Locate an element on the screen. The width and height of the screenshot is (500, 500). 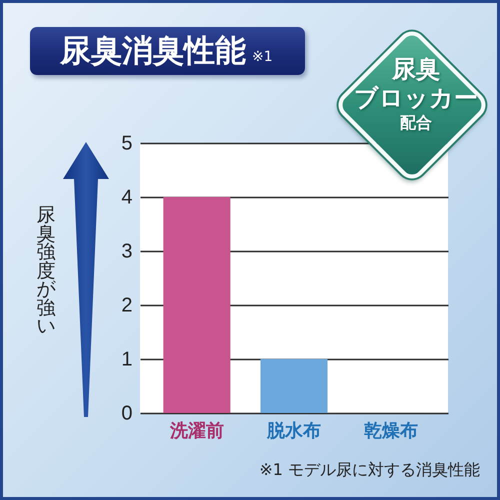
y-tick-label: 3 is located at coordinates (126, 251).